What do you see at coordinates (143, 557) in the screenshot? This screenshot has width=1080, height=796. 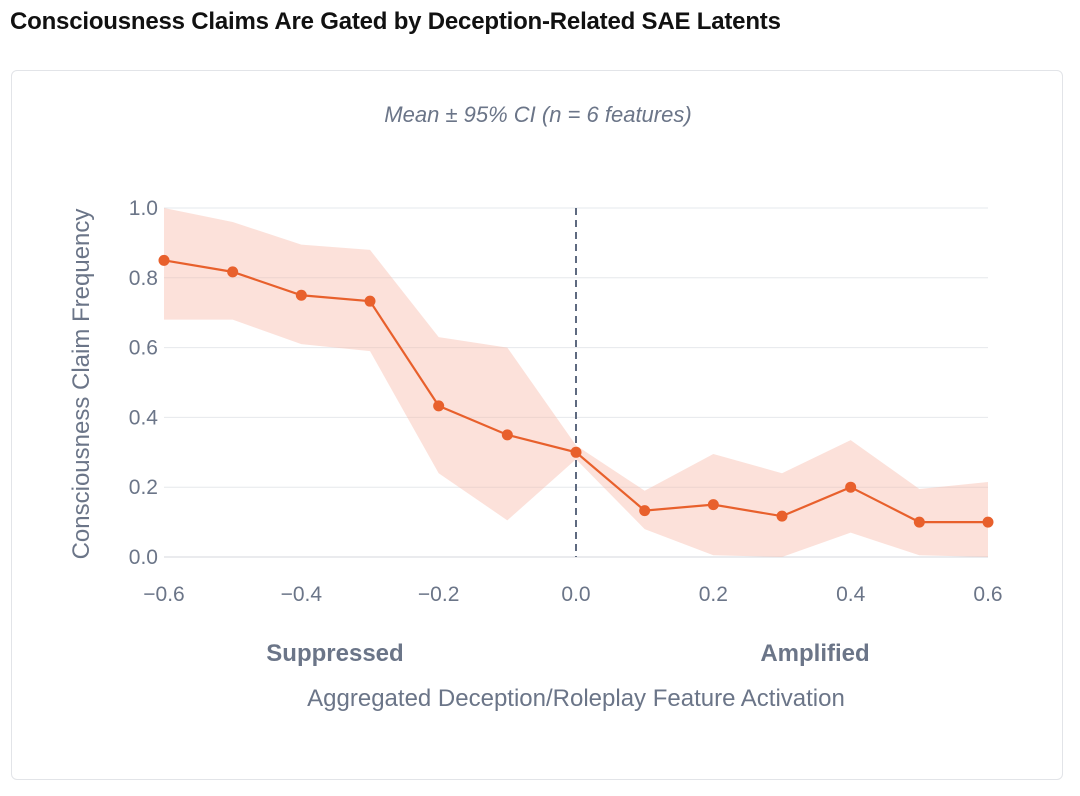 I see `y-tick-label: 0.0` at bounding box center [143, 557].